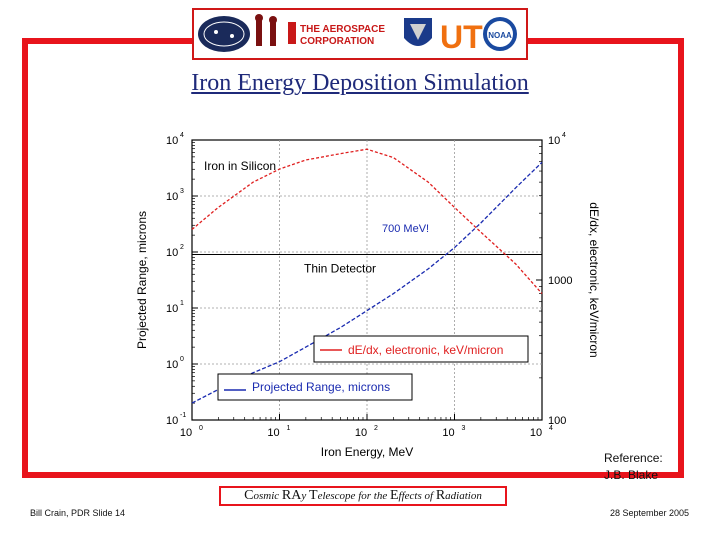 The height and width of the screenshot is (540, 720). Describe the element at coordinates (551, 428) in the screenshot. I see `x-tick-exponent: 4` at that location.